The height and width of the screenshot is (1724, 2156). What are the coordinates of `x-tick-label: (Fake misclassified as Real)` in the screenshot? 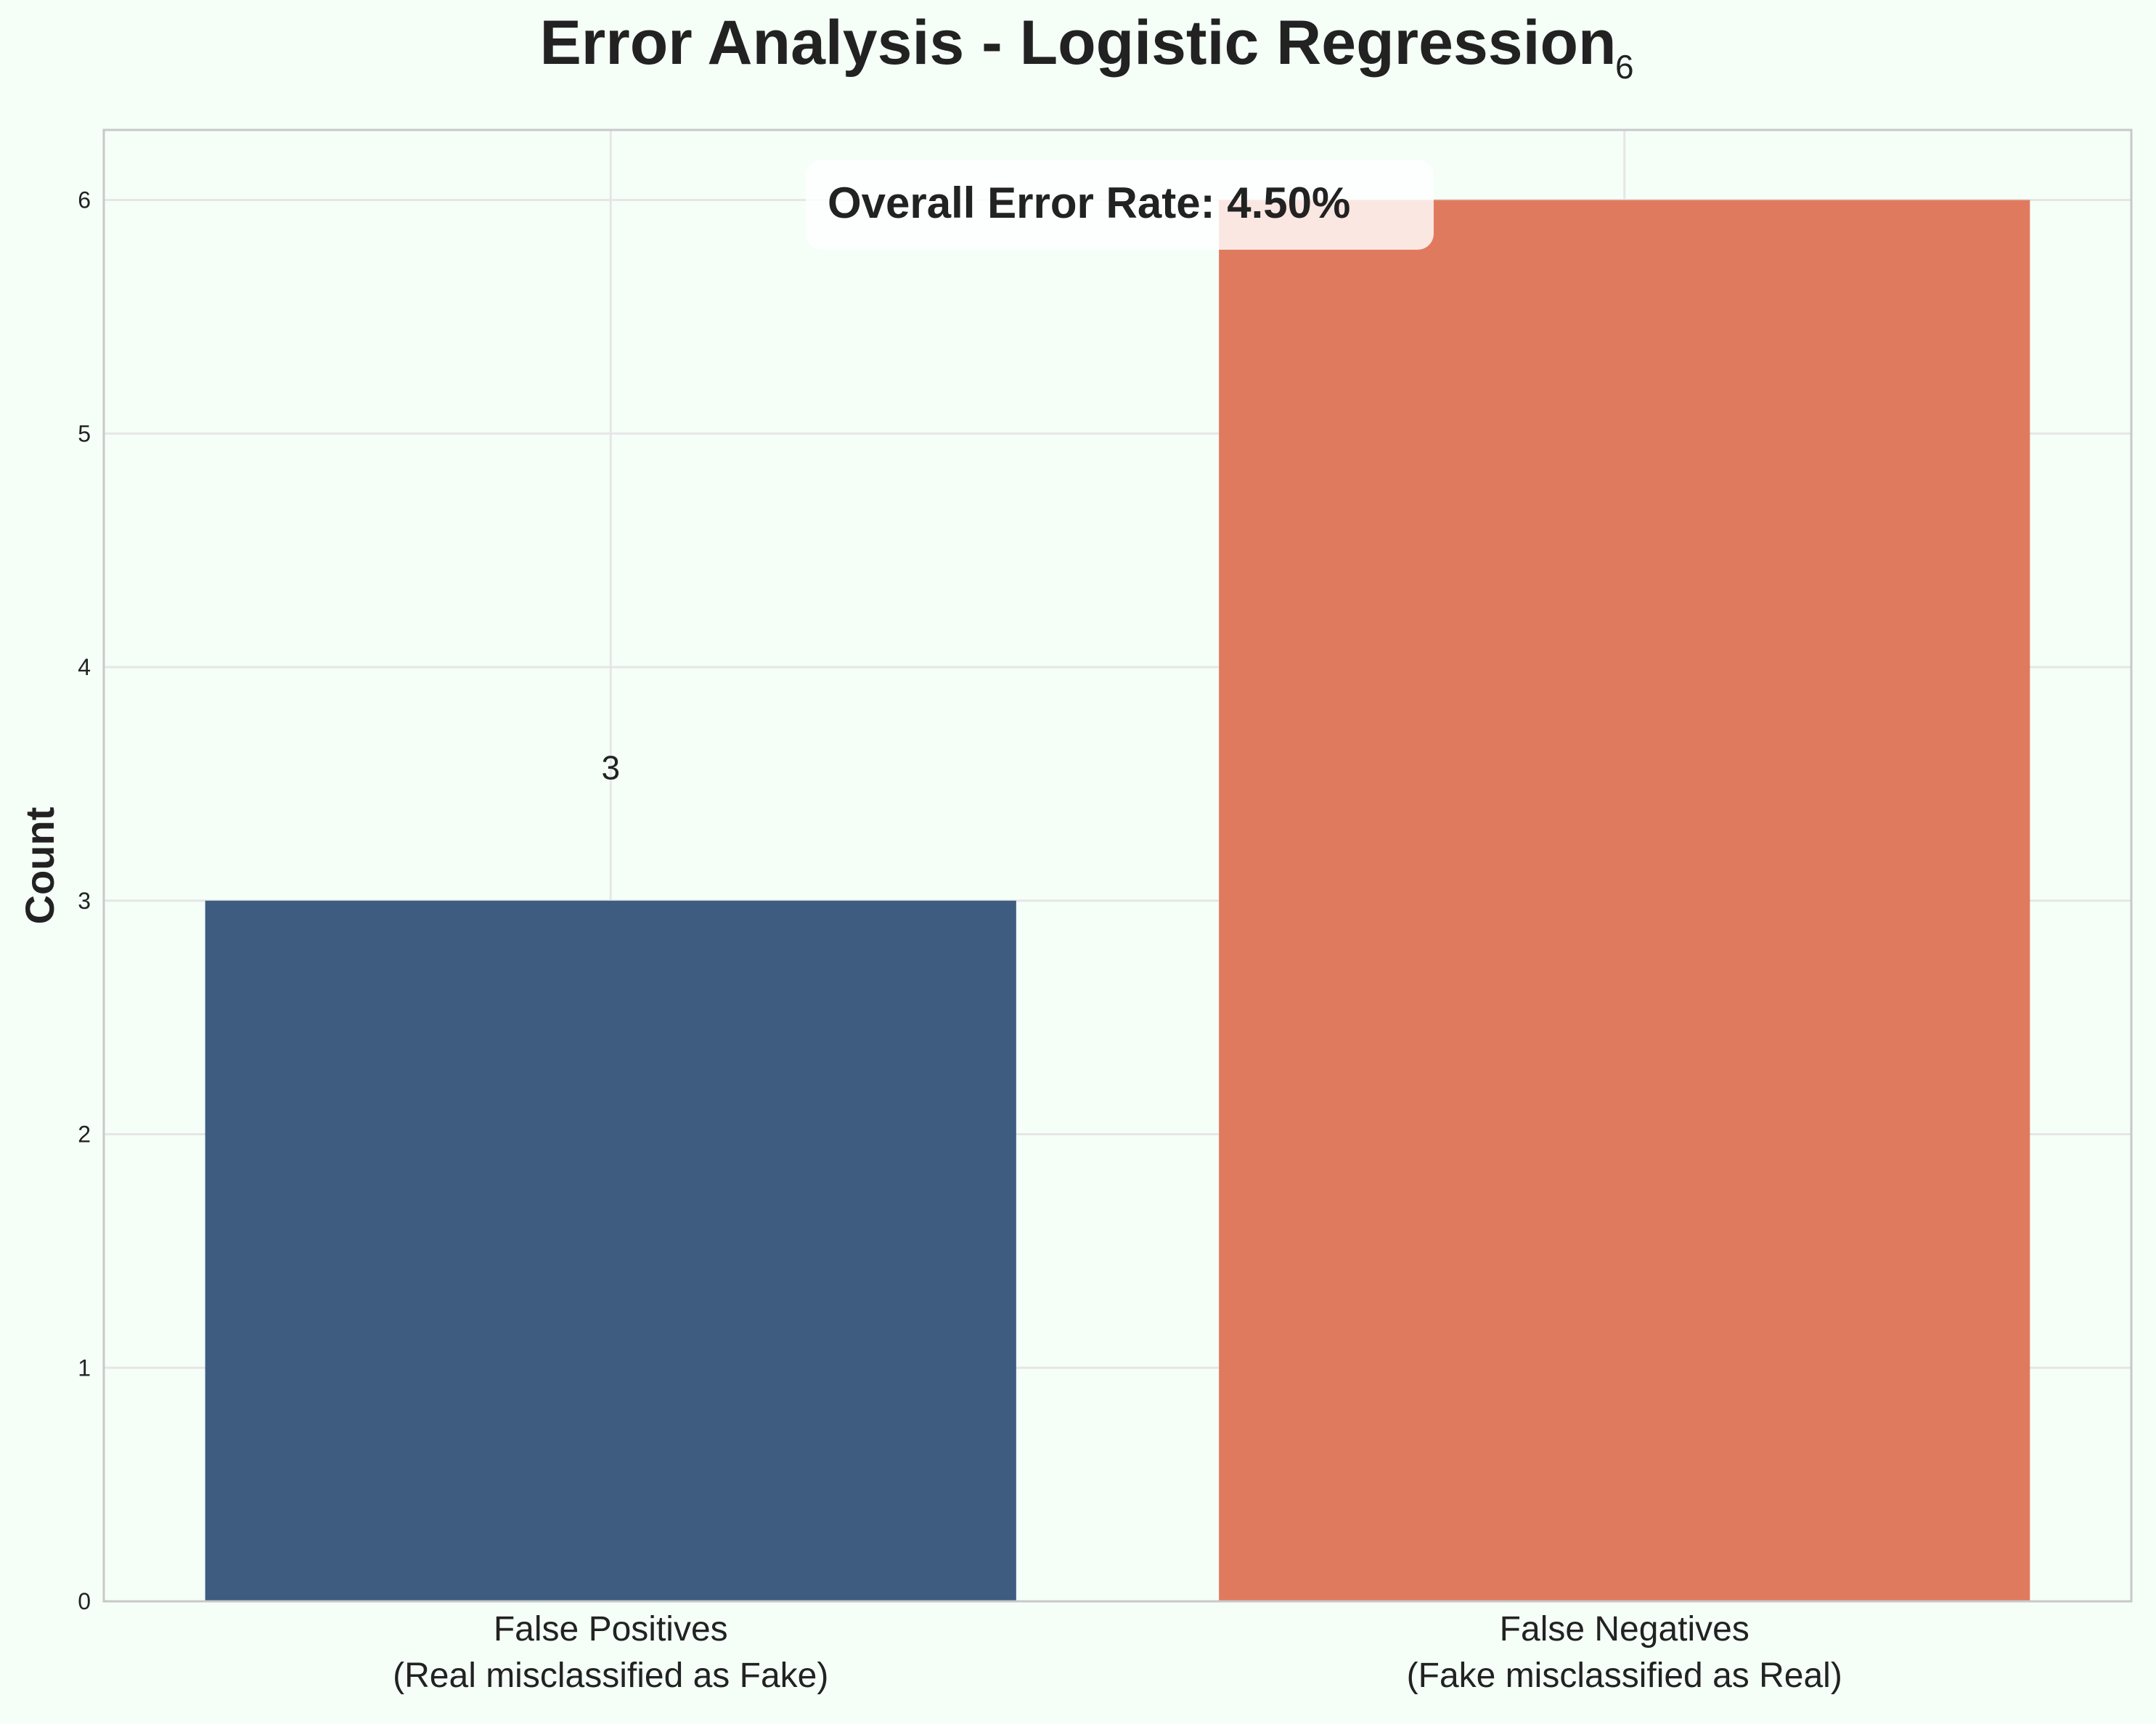 It's located at (1624, 1675).